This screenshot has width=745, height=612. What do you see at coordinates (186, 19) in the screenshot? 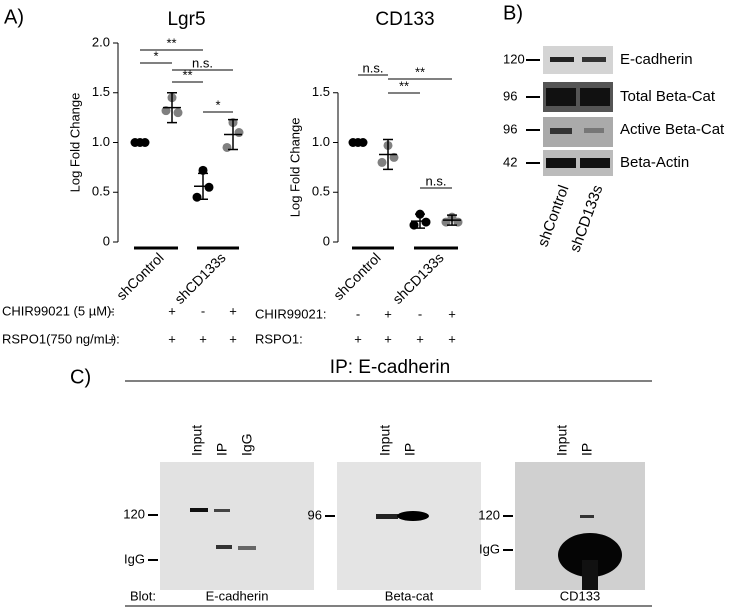
I see `chart-title: Lgr5` at bounding box center [186, 19].